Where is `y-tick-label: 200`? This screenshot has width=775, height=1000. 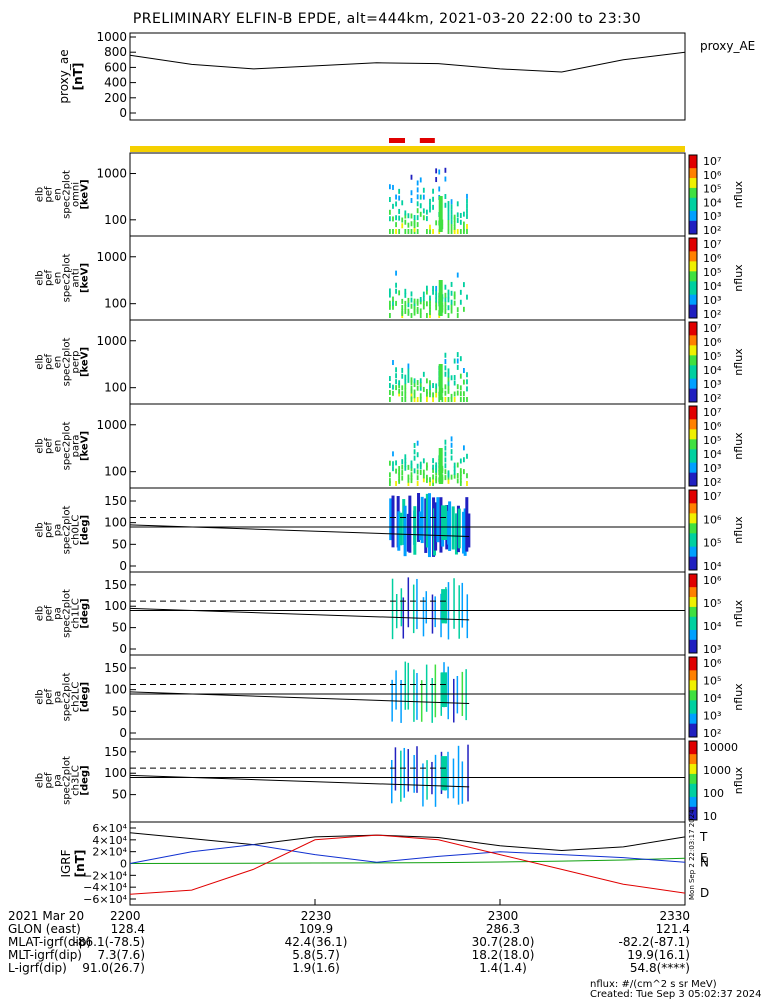 y-tick-label: 200 is located at coordinates (115, 98).